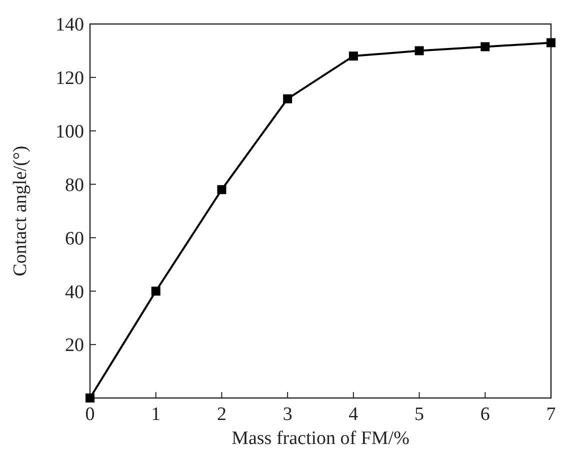  I want to click on x-tick-label: 6, so click(485, 414).